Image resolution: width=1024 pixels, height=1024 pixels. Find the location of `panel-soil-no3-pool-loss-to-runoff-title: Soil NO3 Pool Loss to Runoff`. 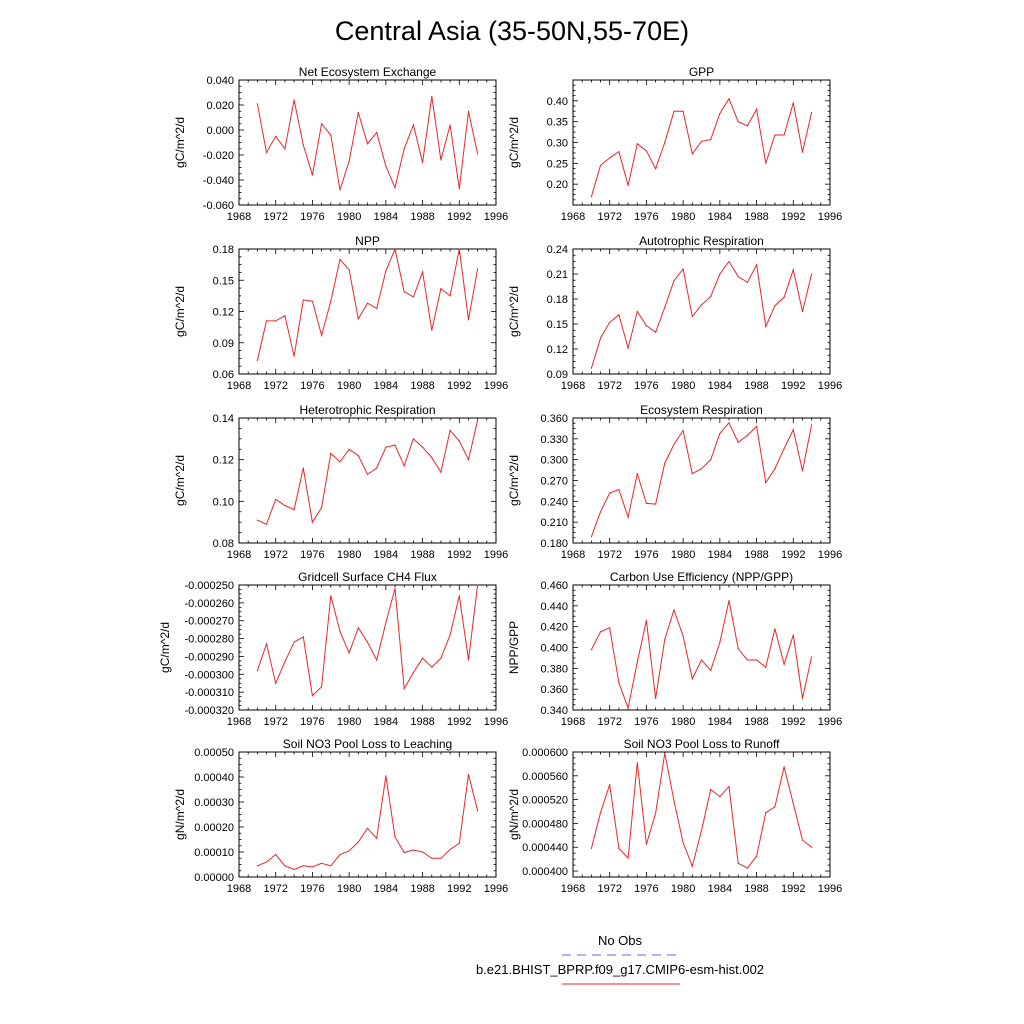

panel-soil-no3-pool-loss-to-runoff-title: Soil NO3 Pool Loss to Runoff is located at coordinates (702, 744).